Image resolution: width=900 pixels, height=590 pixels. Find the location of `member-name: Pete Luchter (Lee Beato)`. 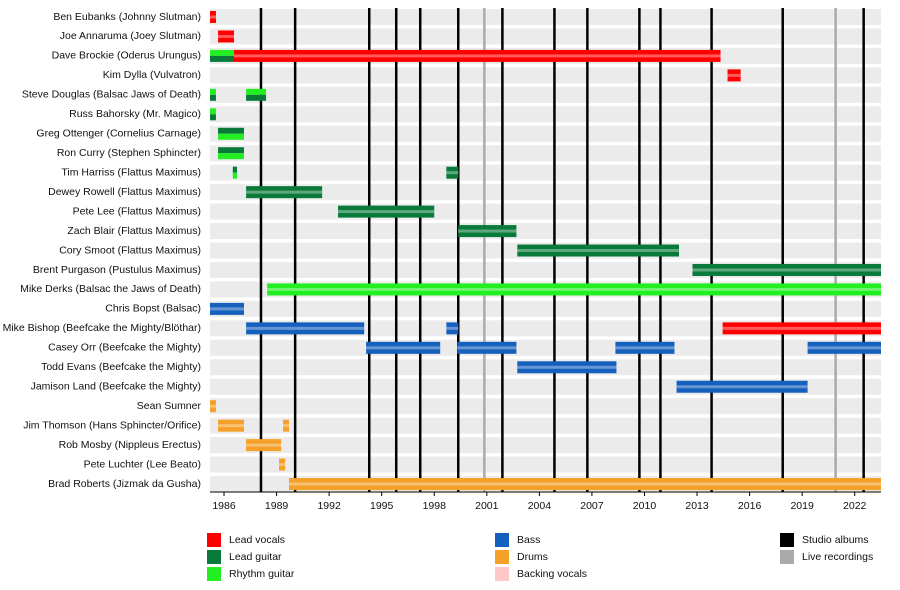

member-name: Pete Luchter (Lee Beato) is located at coordinates (142, 464).